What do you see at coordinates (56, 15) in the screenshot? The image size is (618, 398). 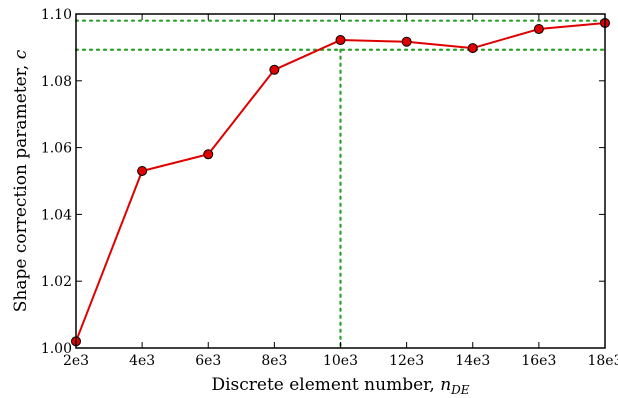 I see `y-tick-label-6: 1.10` at bounding box center [56, 15].